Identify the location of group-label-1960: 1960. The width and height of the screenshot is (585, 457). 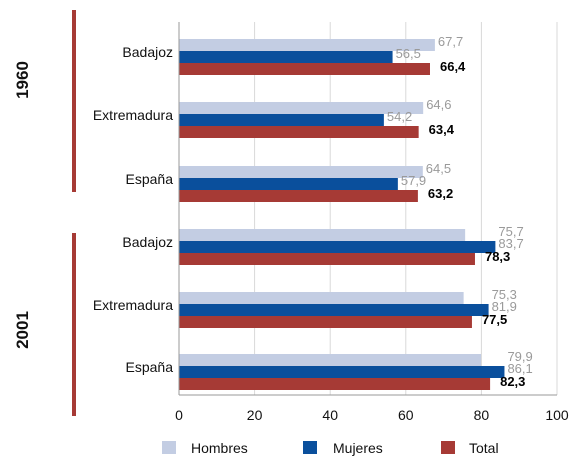
(22, 80).